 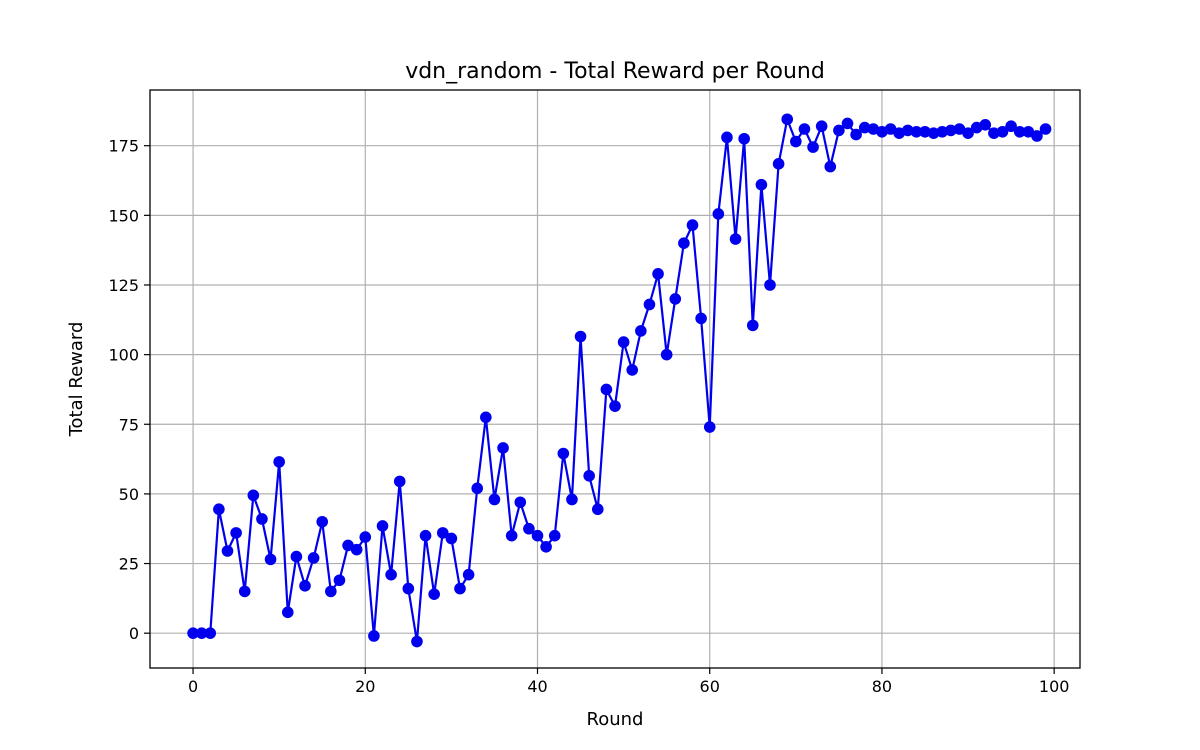 What do you see at coordinates (129, 494) in the screenshot?
I see `y-tick-label: 50` at bounding box center [129, 494].